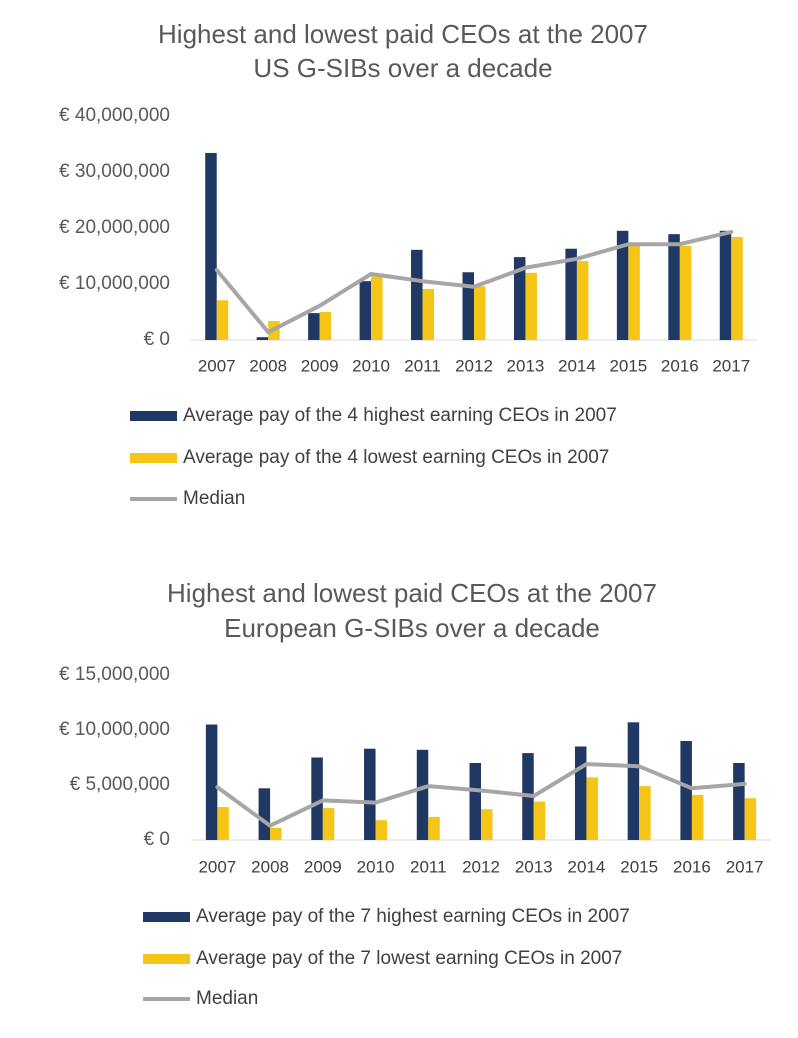 This screenshot has width=798, height=1038. What do you see at coordinates (402, 68) in the screenshot?
I see `chart-title: US G-SIBs over a decade` at bounding box center [402, 68].